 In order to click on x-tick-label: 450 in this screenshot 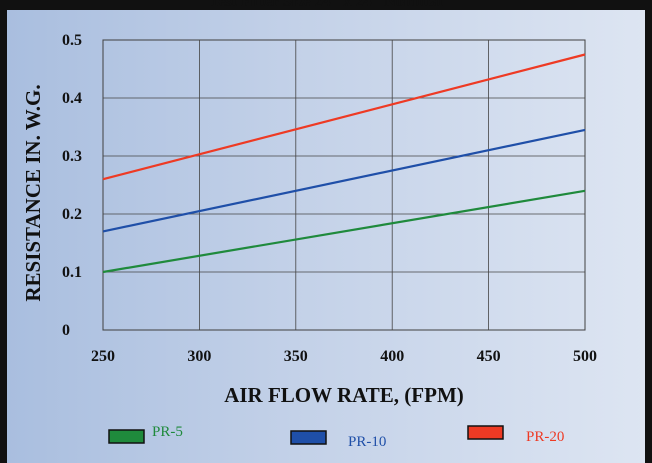, I will do `click(489, 356)`.